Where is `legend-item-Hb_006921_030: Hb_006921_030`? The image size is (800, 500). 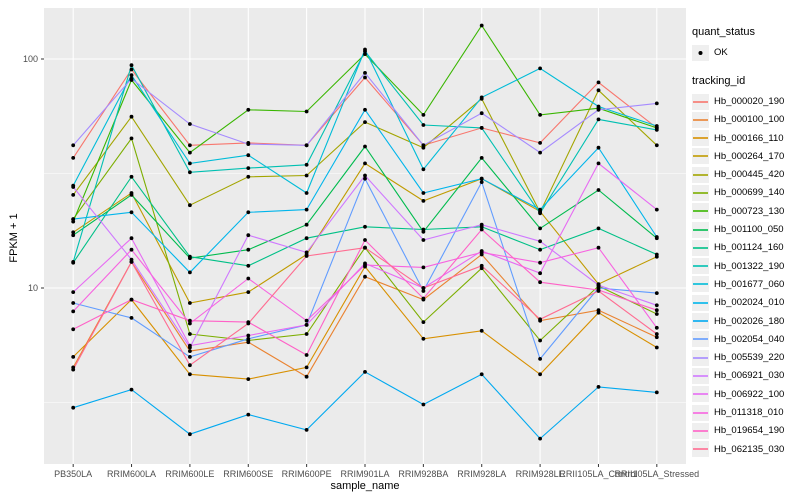 legend-item-Hb_006921_030: Hb_006921_030 is located at coordinates (746, 375).